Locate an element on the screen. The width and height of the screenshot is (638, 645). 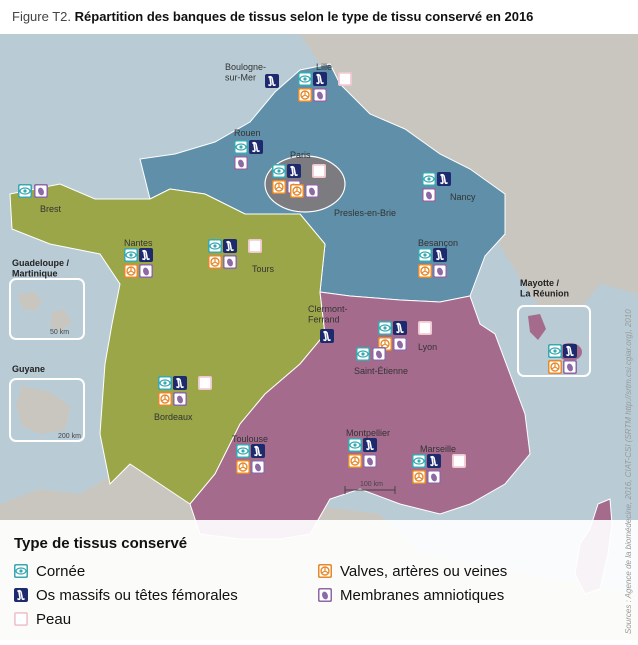
skin-icon is located at coordinates (21, 619).